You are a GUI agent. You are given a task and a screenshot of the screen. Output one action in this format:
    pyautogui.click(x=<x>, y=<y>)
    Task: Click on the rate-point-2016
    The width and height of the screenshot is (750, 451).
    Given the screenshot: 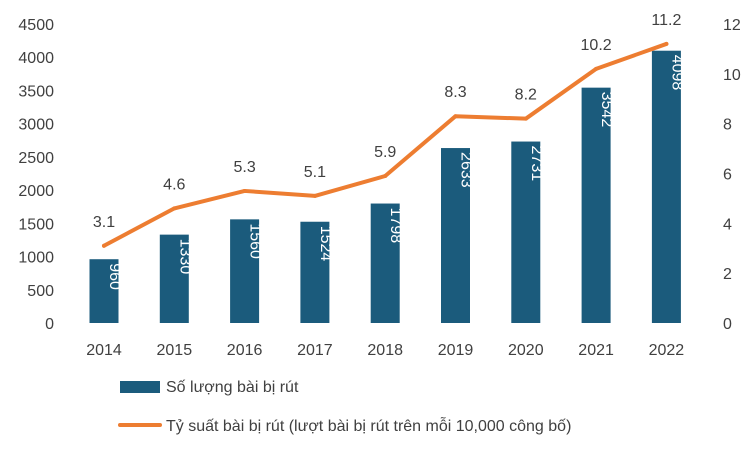 What is the action you would take?
    pyautogui.click(x=244, y=190)
    